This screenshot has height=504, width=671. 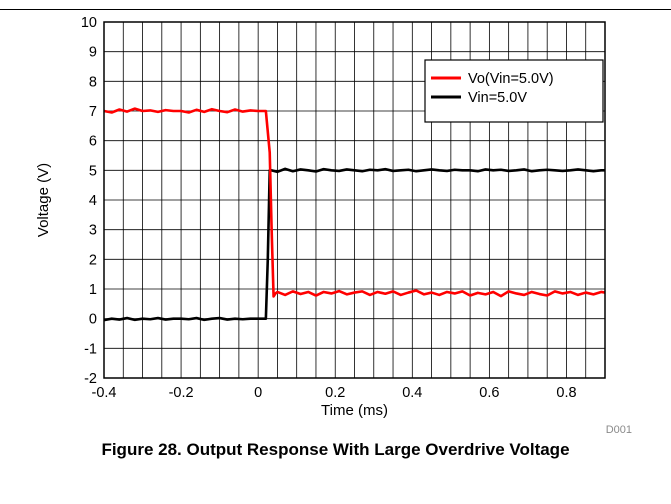 What do you see at coordinates (619, 430) in the screenshot?
I see `figure-id: D001` at bounding box center [619, 430].